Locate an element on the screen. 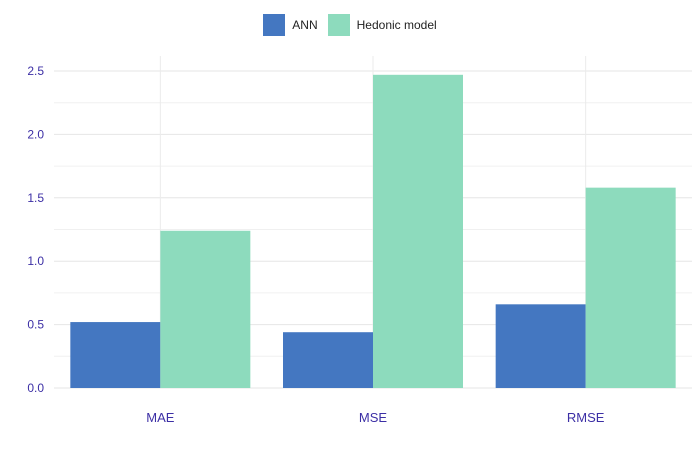 Image resolution: width=700 pixels, height=450 pixels. legend-swatch-hedonic is located at coordinates (338, 25).